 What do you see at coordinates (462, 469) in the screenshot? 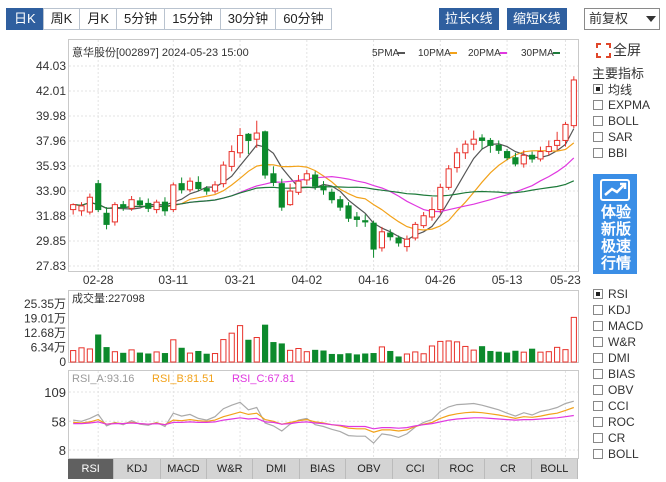
I see `indicator-tab-roc: ROC` at bounding box center [462, 469].